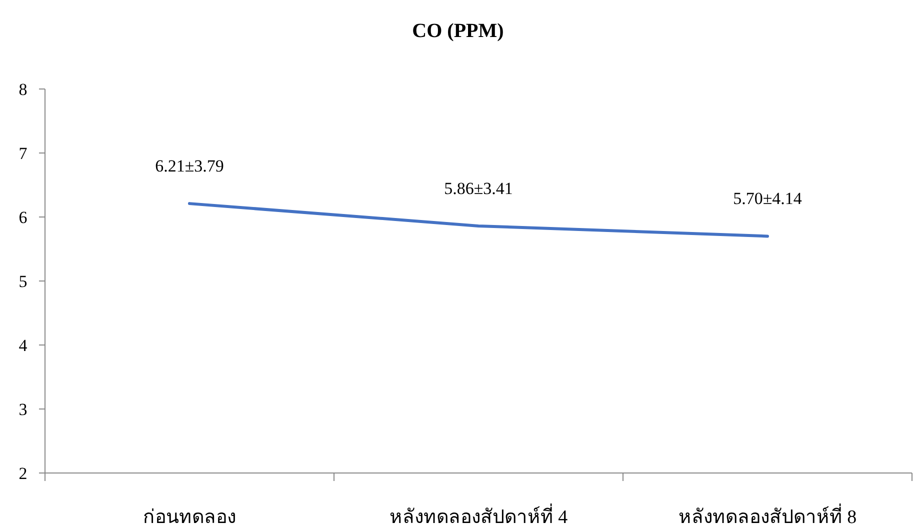 This screenshot has width=916, height=530. I want to click on y-tick-label: 5, so click(23, 281).